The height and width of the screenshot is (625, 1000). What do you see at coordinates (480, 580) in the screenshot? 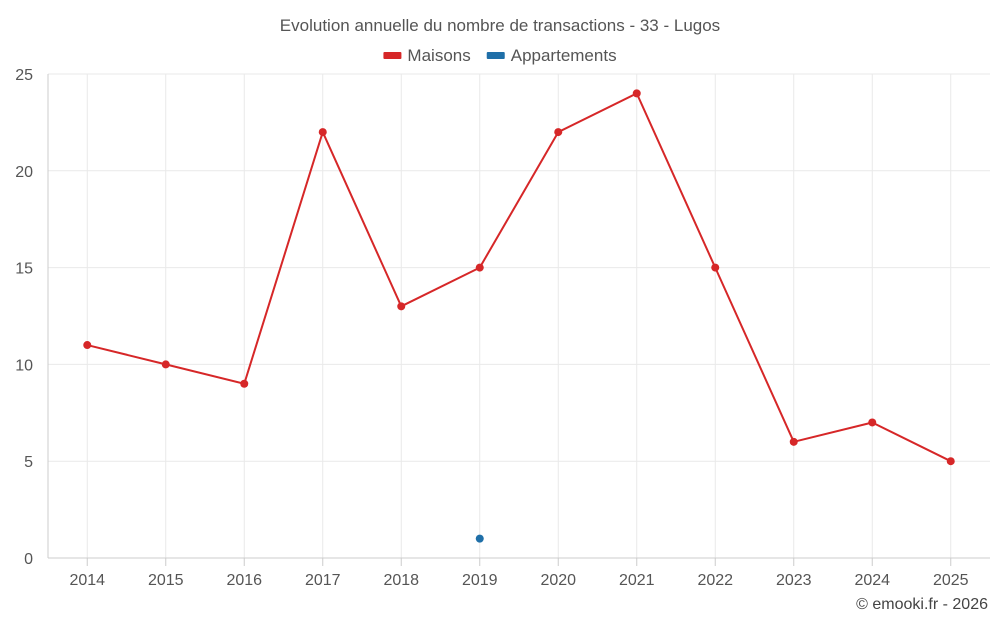
I see `x-tick-label: 2019` at bounding box center [480, 580].